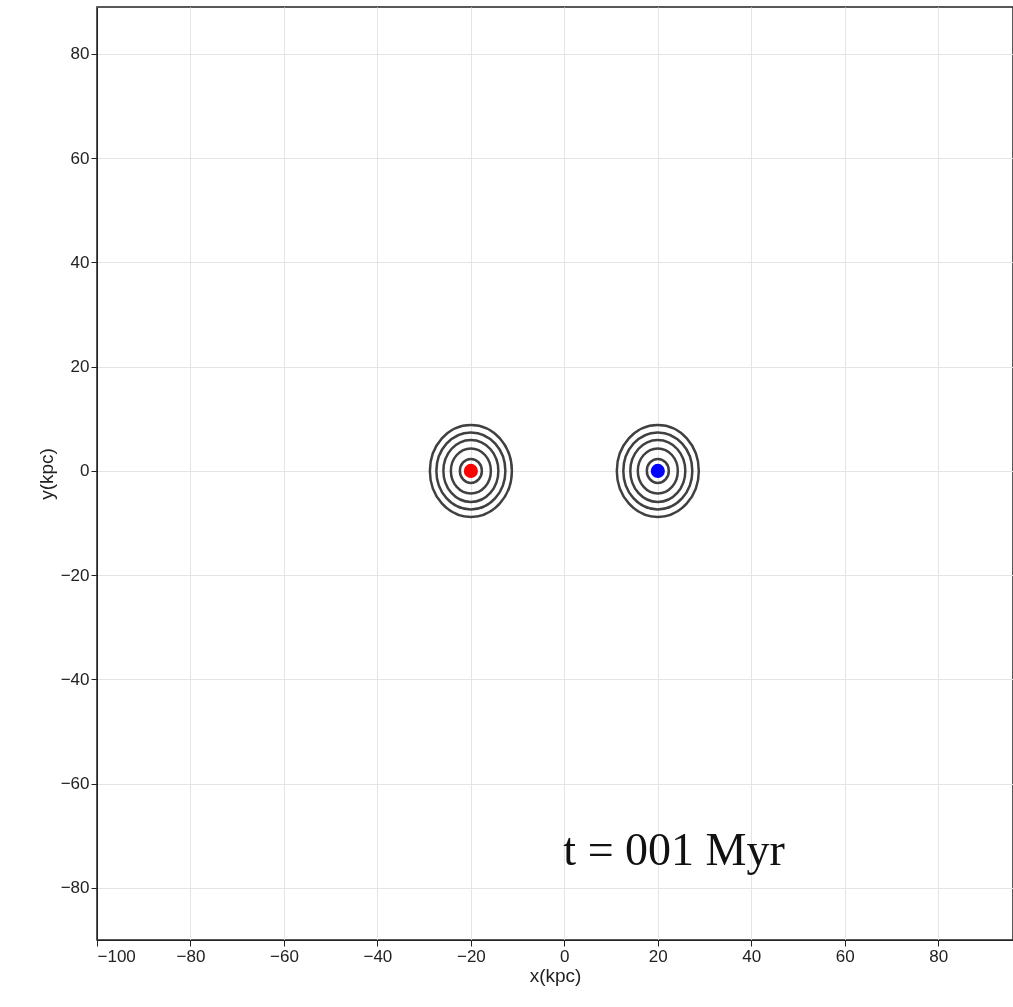 This screenshot has height=1007, width=1013. What do you see at coordinates (284, 956) in the screenshot?
I see `x-tick-label: −60` at bounding box center [284, 956].